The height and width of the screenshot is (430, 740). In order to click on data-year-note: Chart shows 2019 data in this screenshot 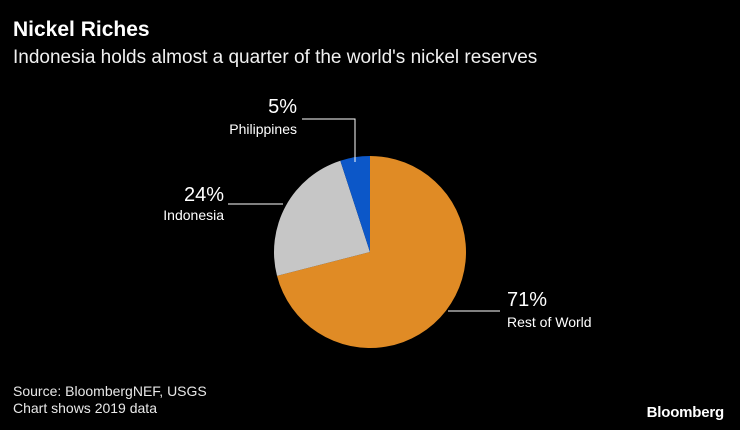, I will do `click(85, 408)`.